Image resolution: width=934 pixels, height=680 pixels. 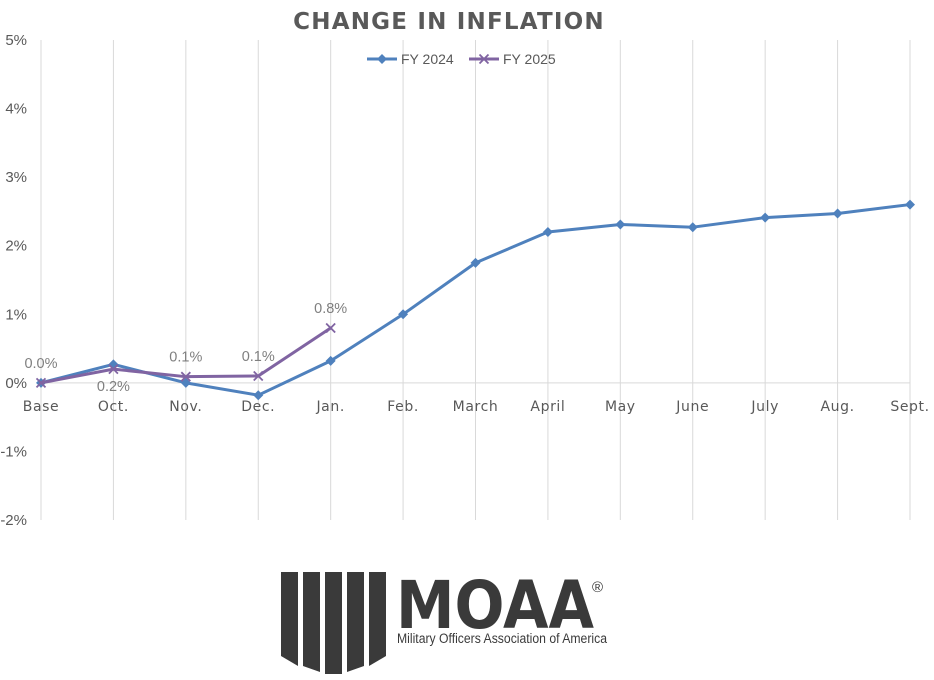 What do you see at coordinates (258, 407) in the screenshot?
I see `x-tick-label: Dec.` at bounding box center [258, 407].